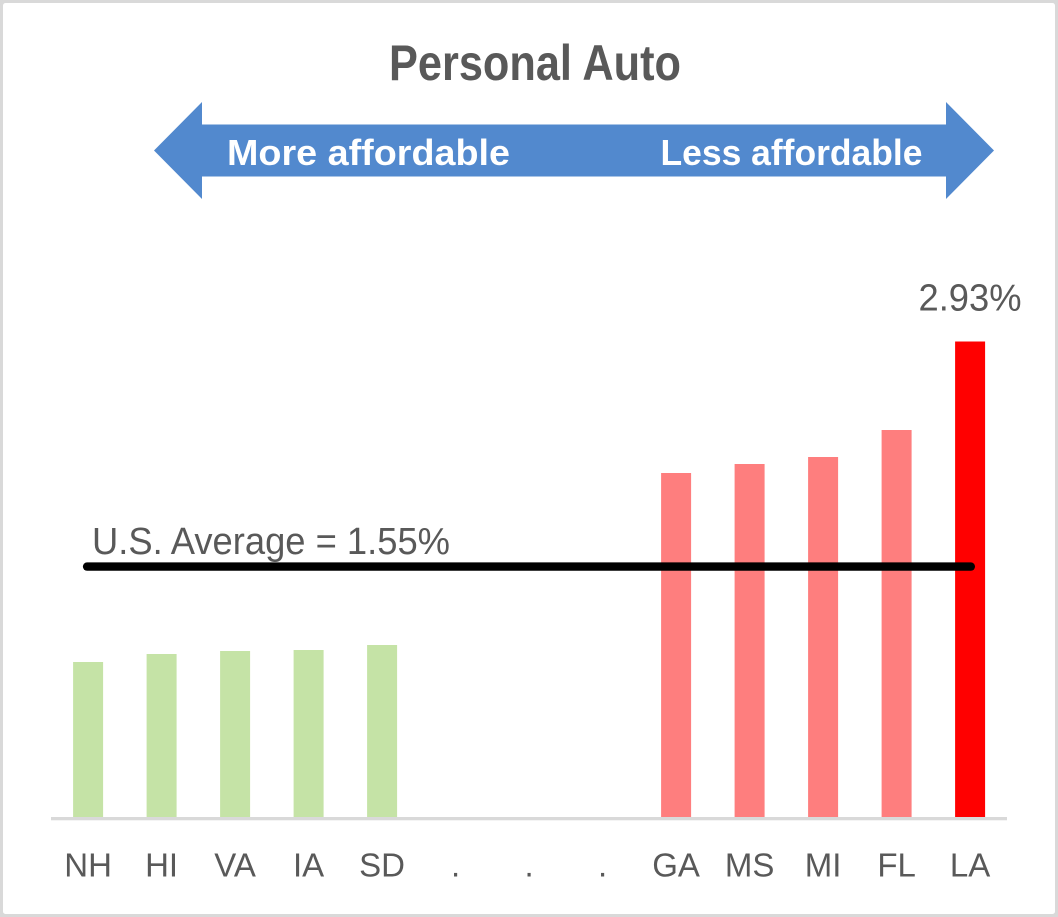  Describe the element at coordinates (88, 864) in the screenshot. I see `svg-text: NH` at that location.